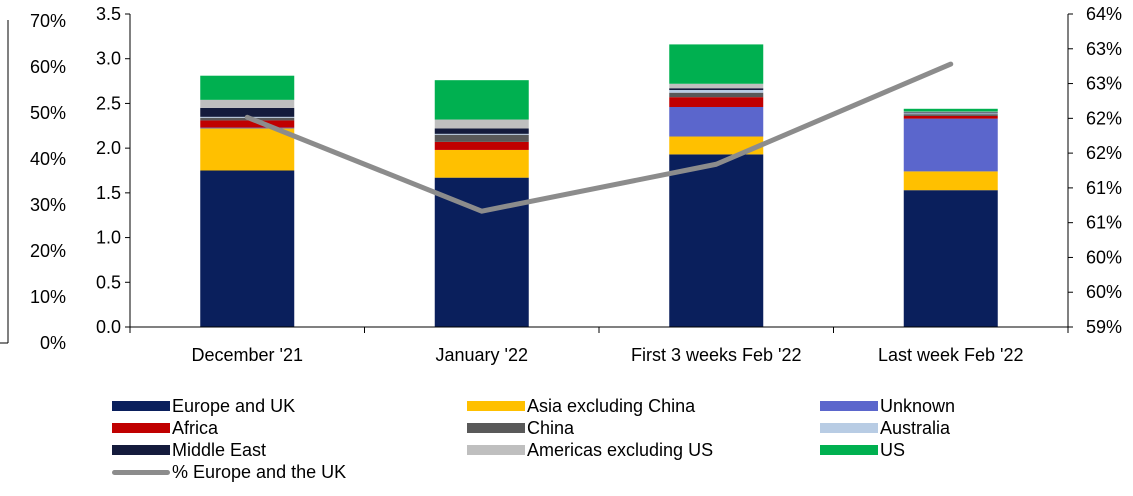  I want to click on legend-label: Middle East, so click(219, 450).